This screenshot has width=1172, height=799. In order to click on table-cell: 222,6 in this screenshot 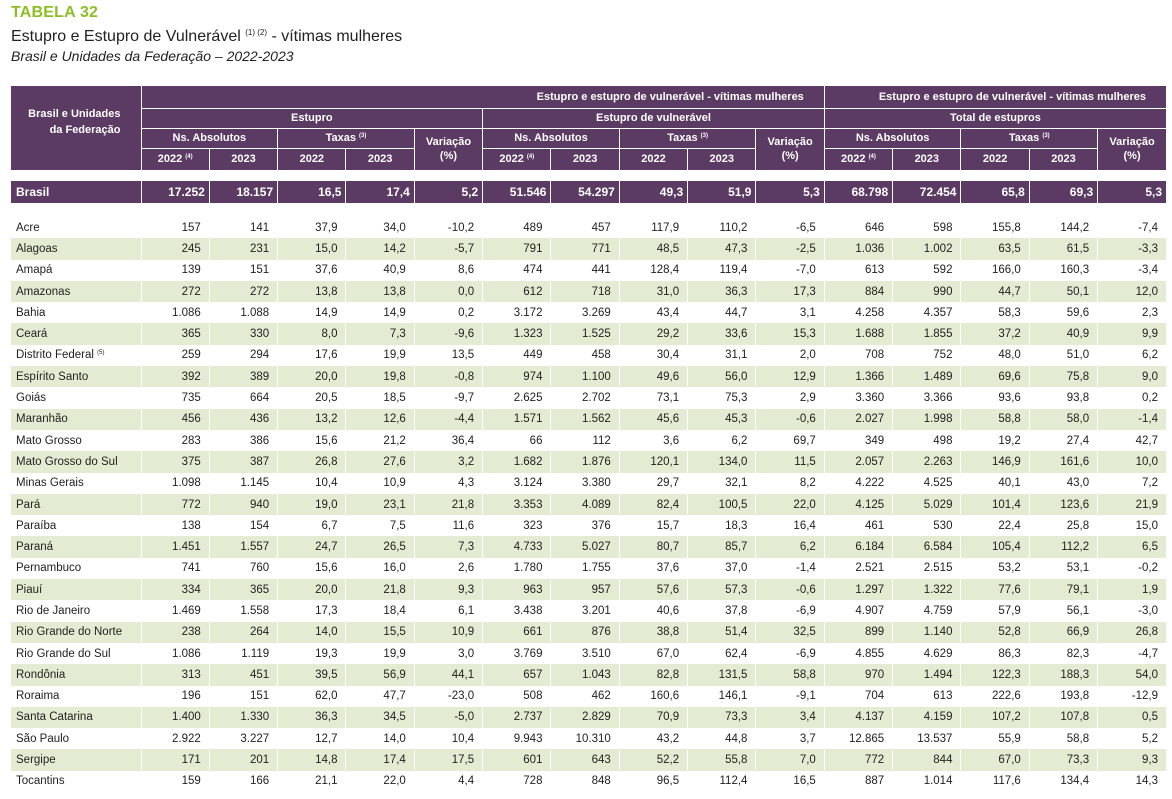, I will do `click(995, 696)`.